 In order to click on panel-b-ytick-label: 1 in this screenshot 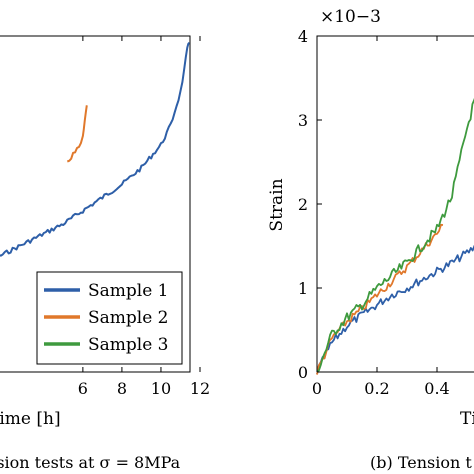, I will do `click(303, 288)`.